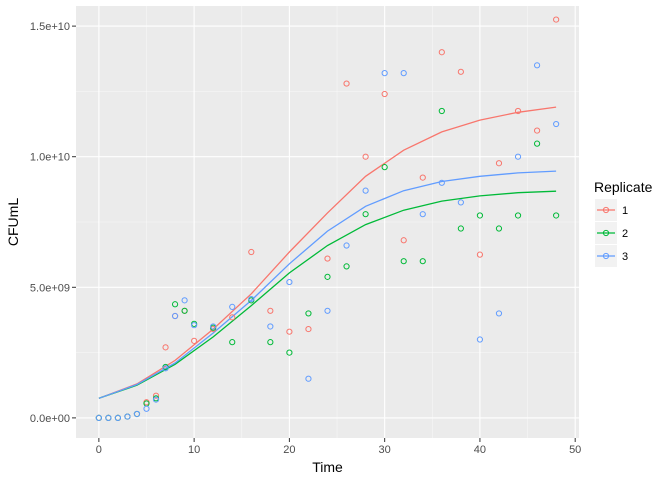 The height and width of the screenshot is (480, 672). I want to click on y-tick-label: 1.5e+10, so click(50, 27).